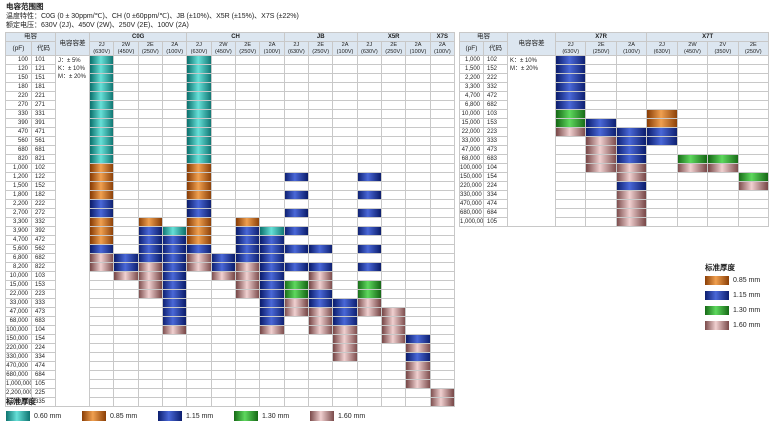  Describe the element at coordinates (43, 294) in the screenshot. I see `cap-code: 223` at that location.